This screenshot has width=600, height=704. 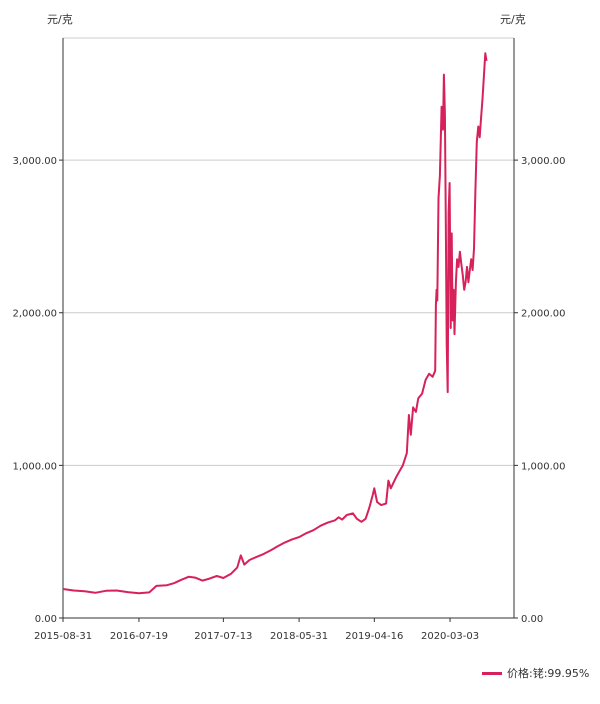 I want to click on x-tick-label: 2018-05-31, so click(x=299, y=636).